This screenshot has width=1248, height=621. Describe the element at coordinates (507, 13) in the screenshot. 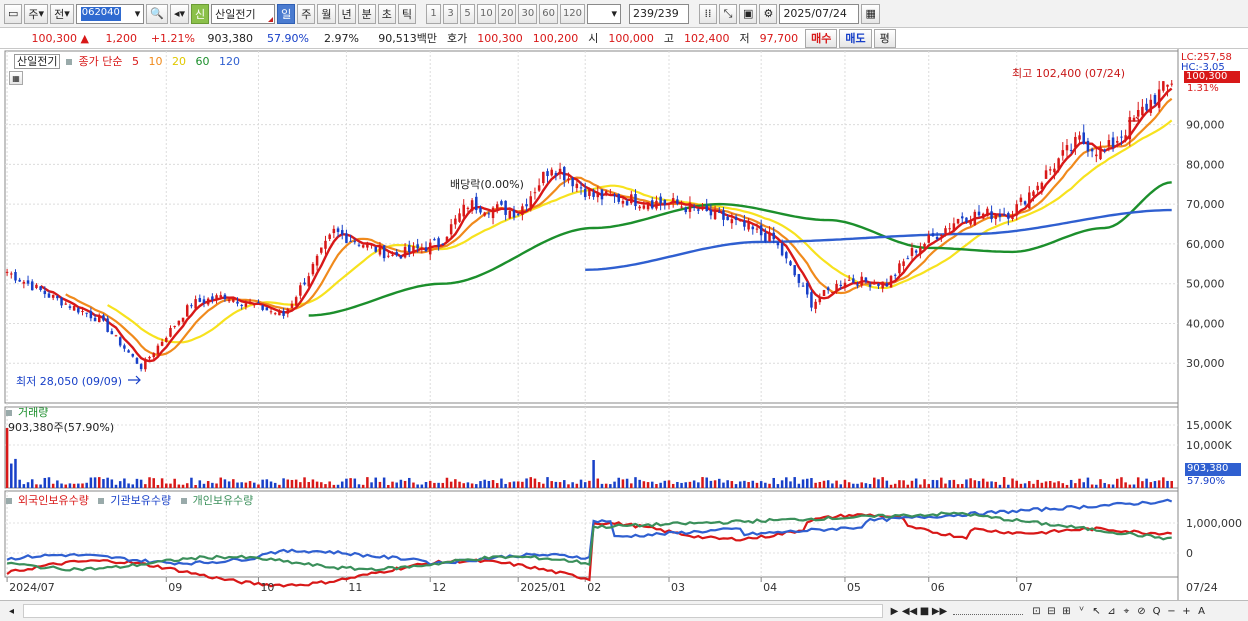

I see `interval-20-button: 20` at that location.